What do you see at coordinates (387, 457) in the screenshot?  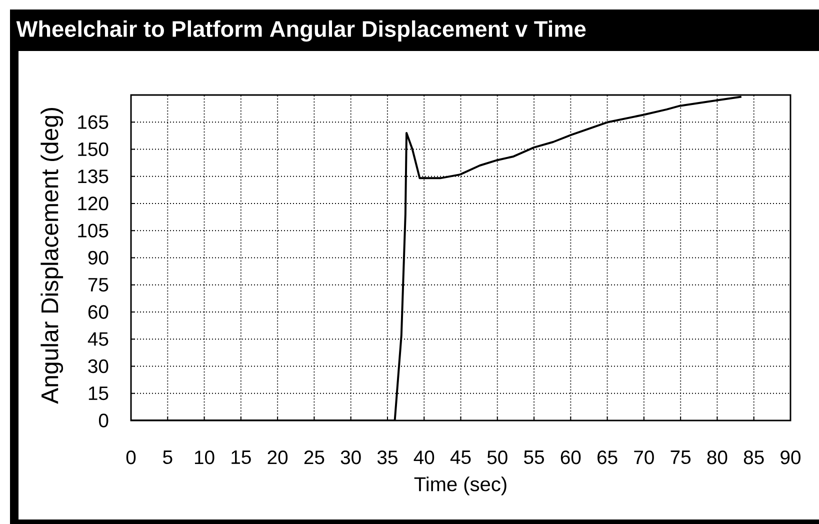 I see `x-tick-label: 35` at bounding box center [387, 457].